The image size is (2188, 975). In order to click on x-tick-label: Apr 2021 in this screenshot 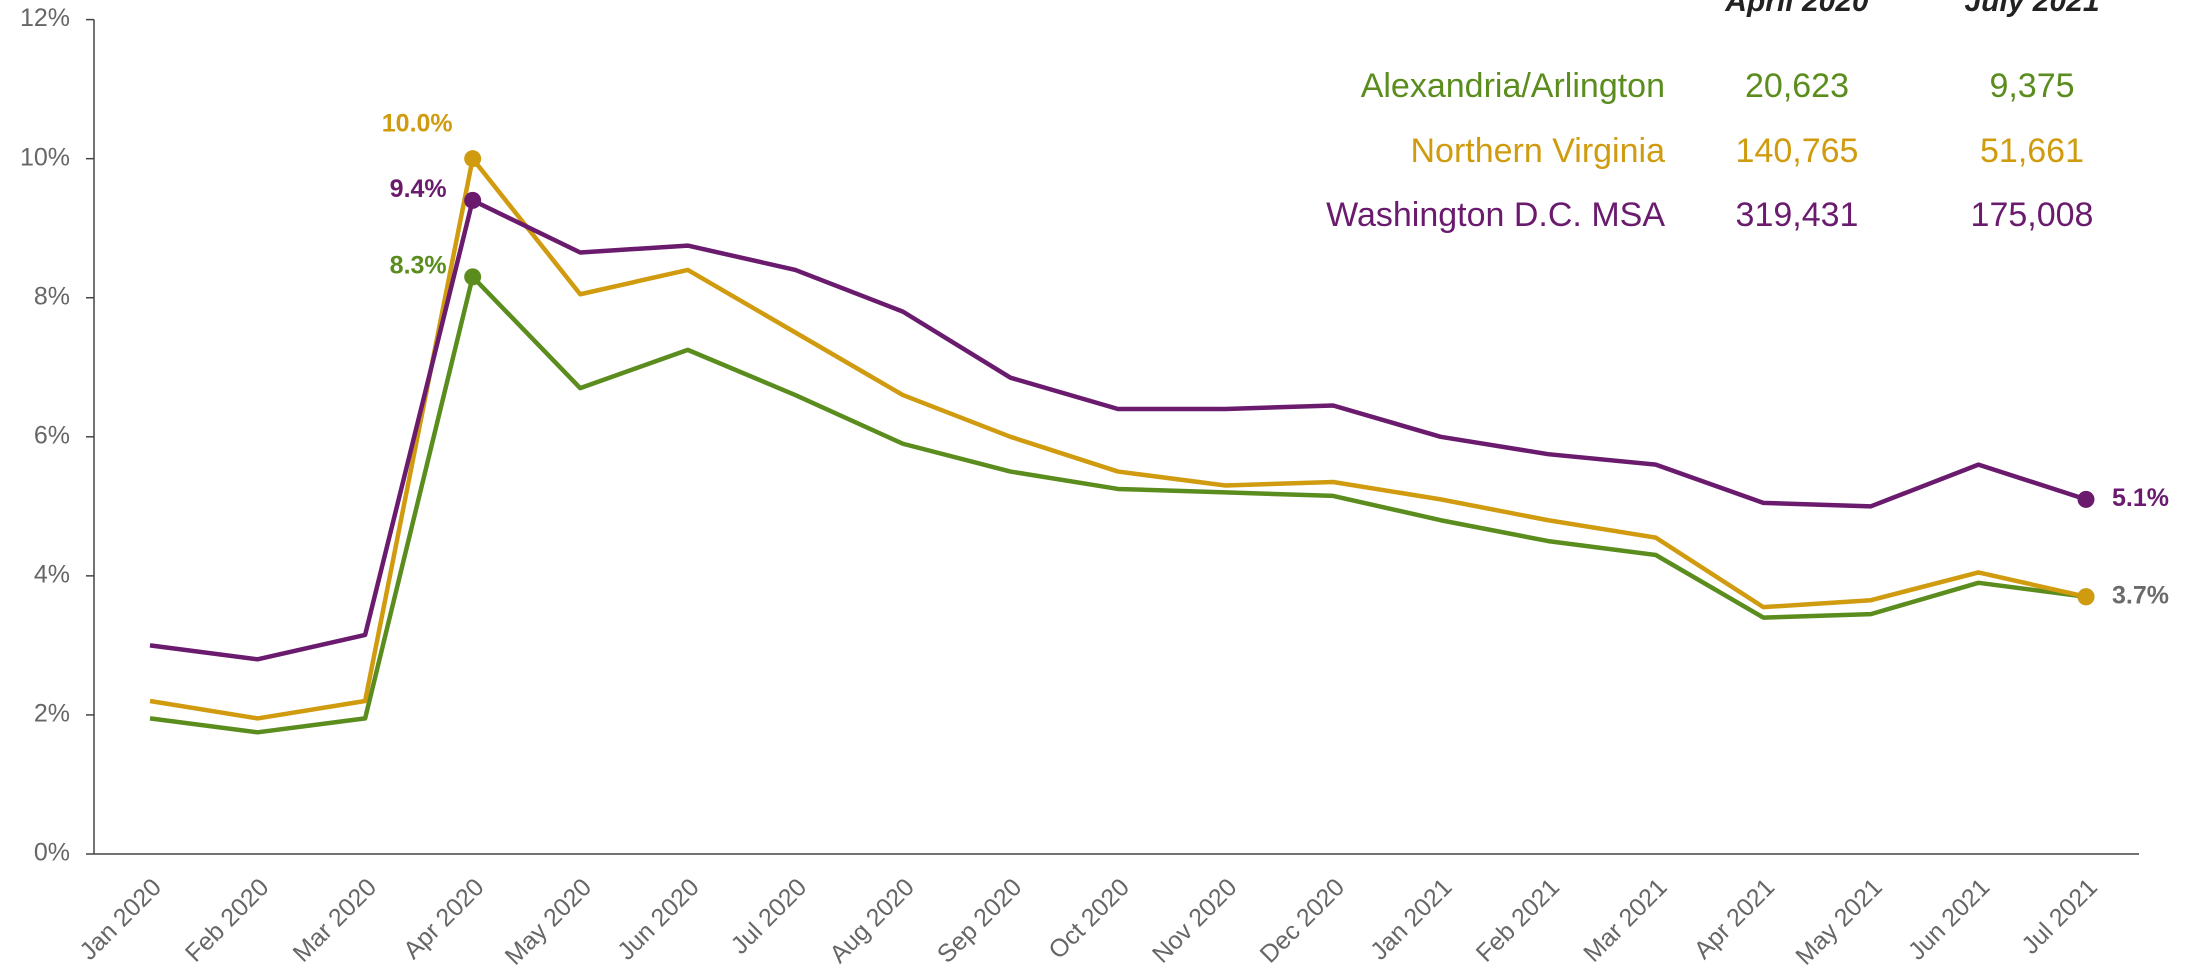, I will do `click(1735, 919)`.